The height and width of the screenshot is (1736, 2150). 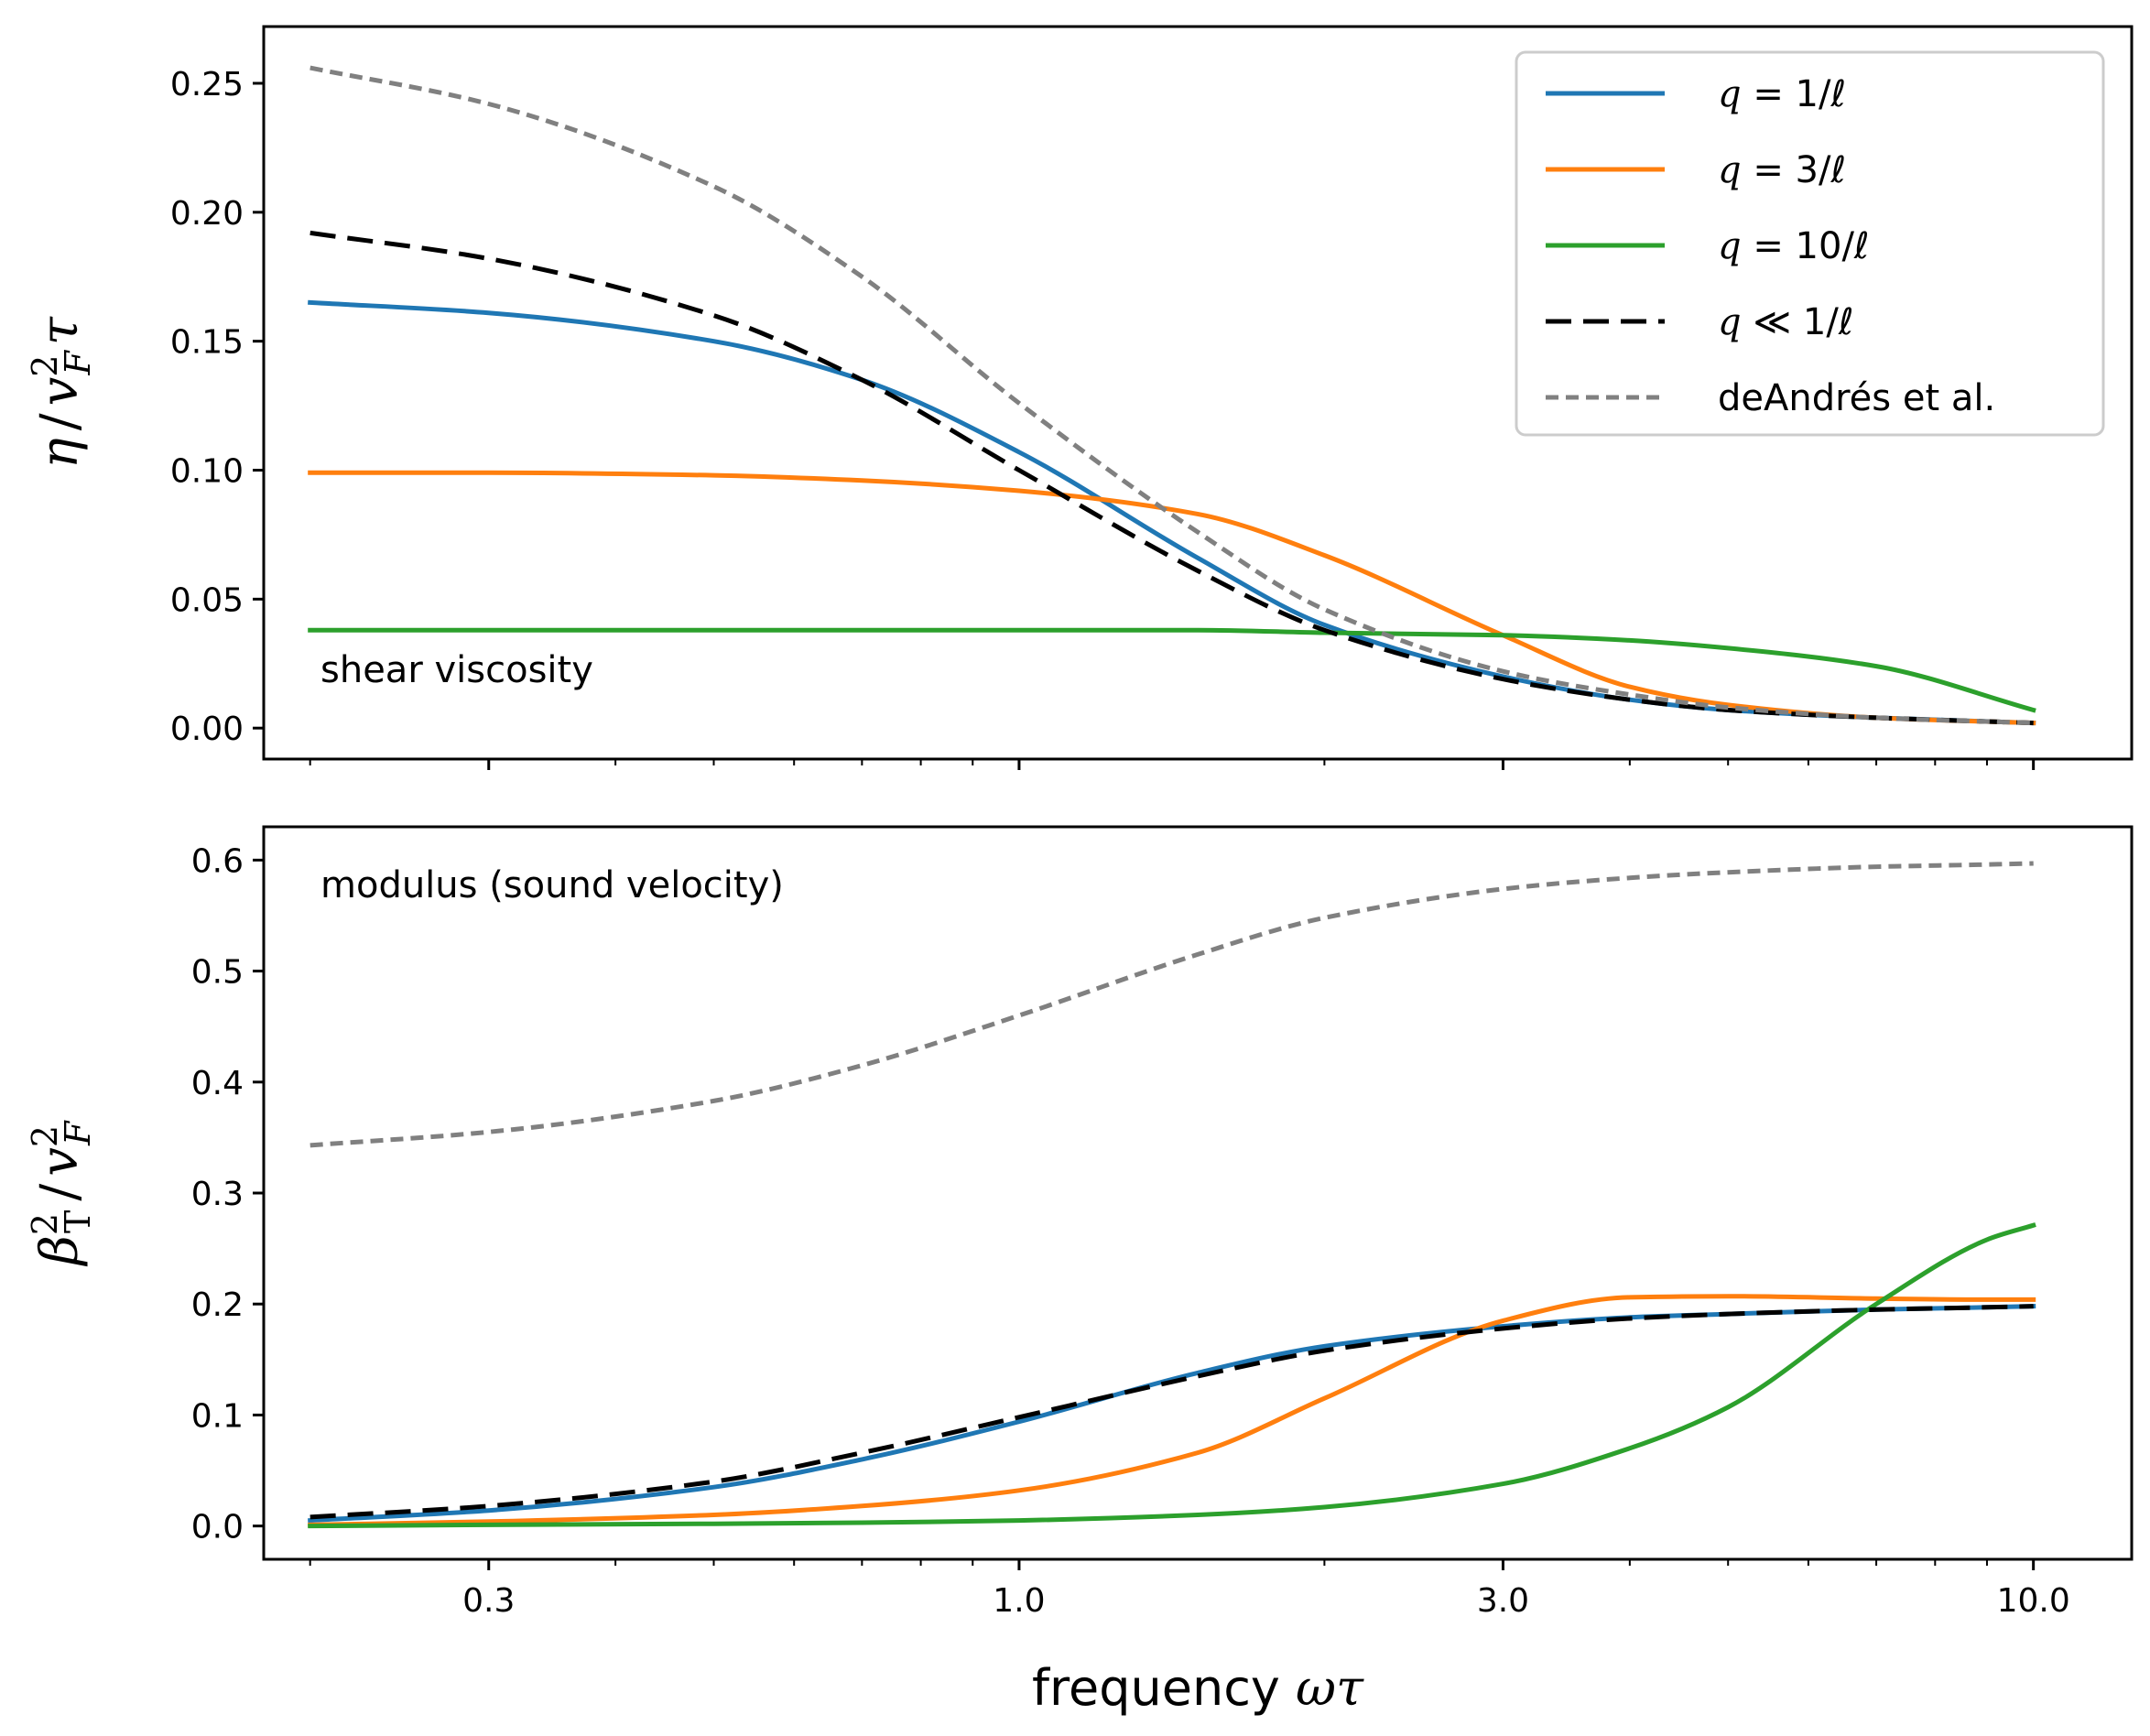 I want to click on legend-box, so click(x=1810, y=243).